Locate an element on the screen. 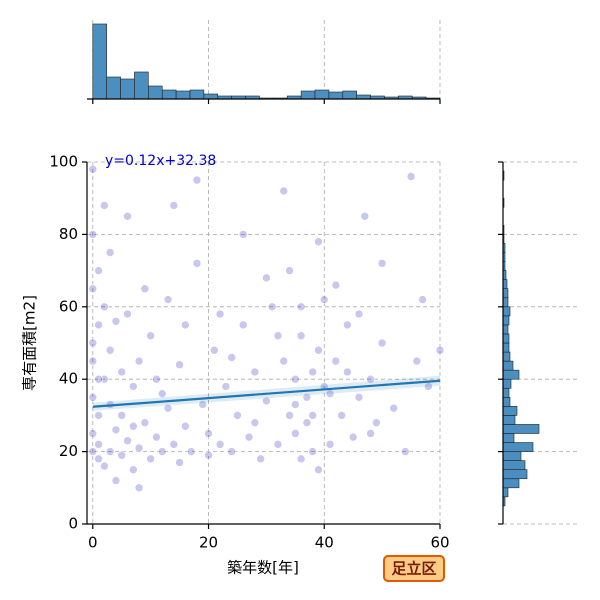  x-tick-label: 0 is located at coordinates (93, 543).